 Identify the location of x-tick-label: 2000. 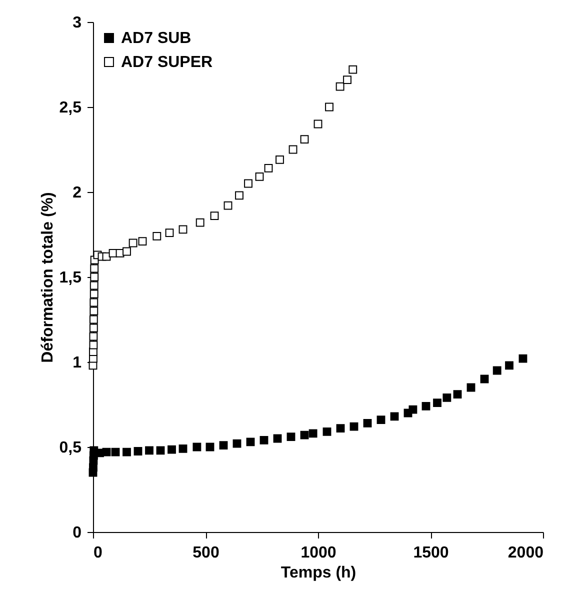
(526, 553).